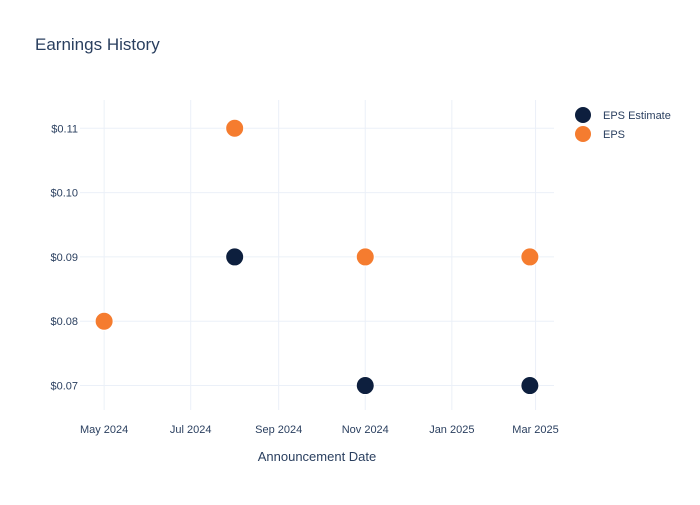  I want to click on x-tick-label: Jan 2025, so click(451, 430).